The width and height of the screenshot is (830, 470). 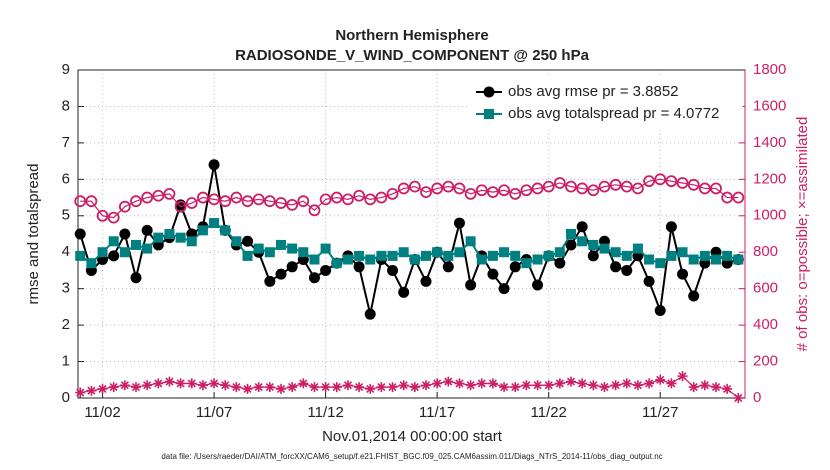 What do you see at coordinates (660, 412) in the screenshot?
I see `x-tick-label: 11/27` at bounding box center [660, 412].